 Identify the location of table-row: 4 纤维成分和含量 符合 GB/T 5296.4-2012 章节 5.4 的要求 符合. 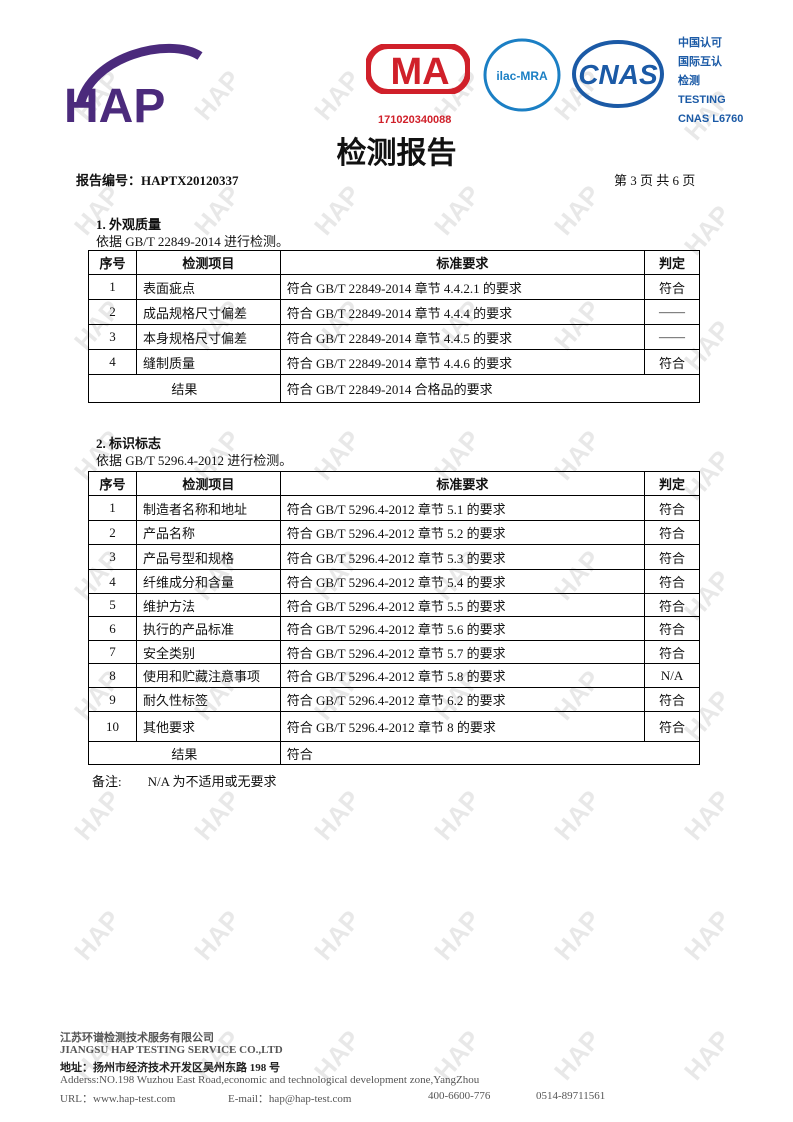
(394, 581).